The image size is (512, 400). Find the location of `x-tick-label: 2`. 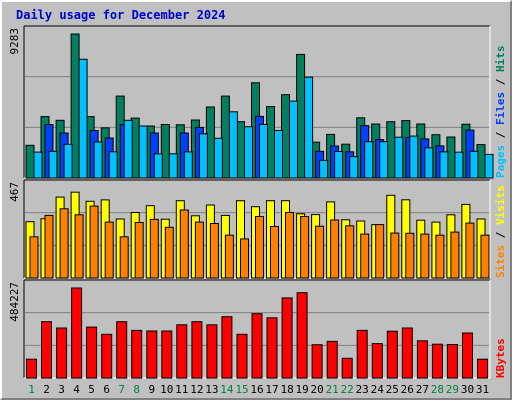

x-tick-label: 2 is located at coordinates (46, 389).